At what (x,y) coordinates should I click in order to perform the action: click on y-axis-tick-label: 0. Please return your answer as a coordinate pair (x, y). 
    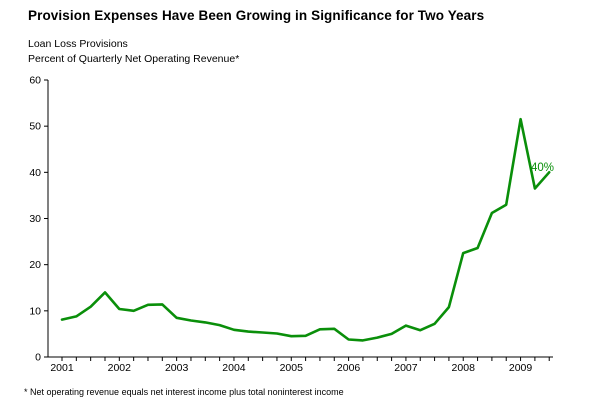
    Looking at the image, I should click on (38, 358).